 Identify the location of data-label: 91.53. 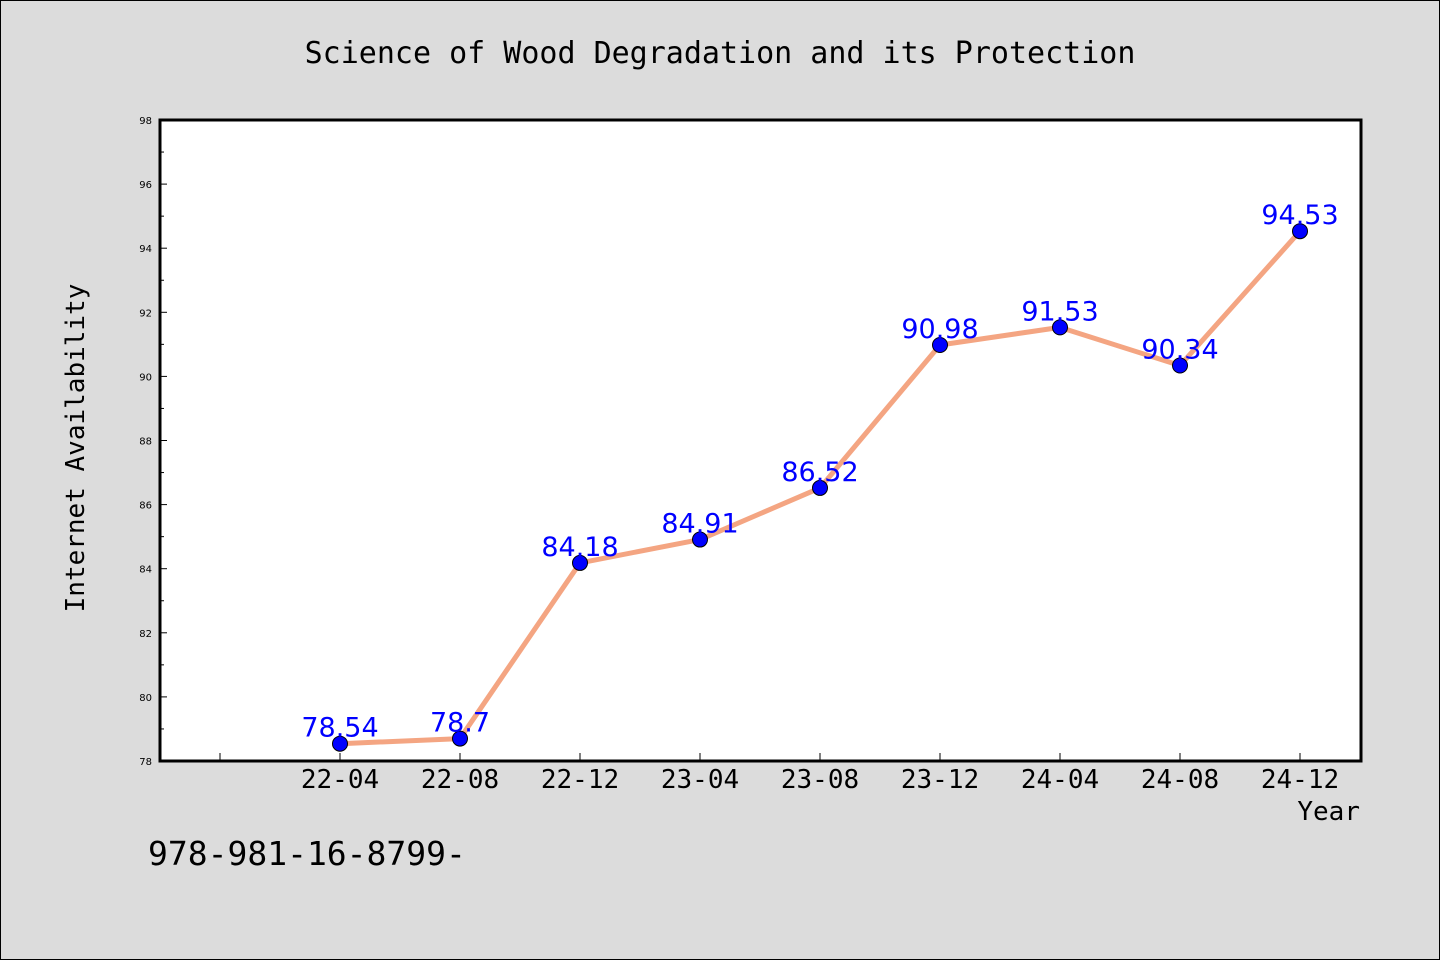
(1059, 311).